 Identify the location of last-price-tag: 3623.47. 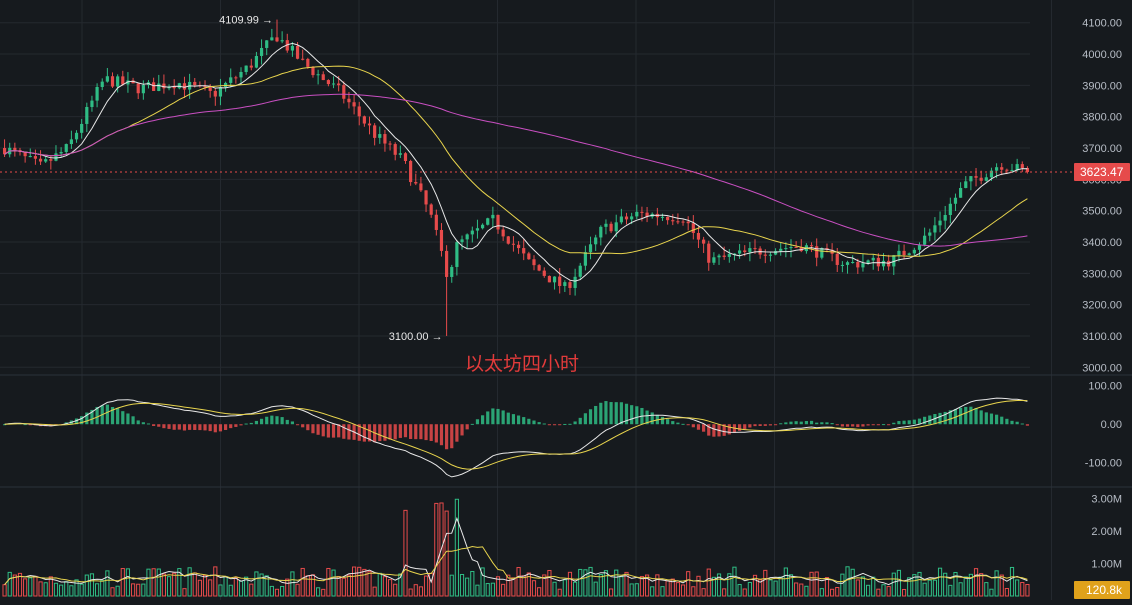
(1102, 171).